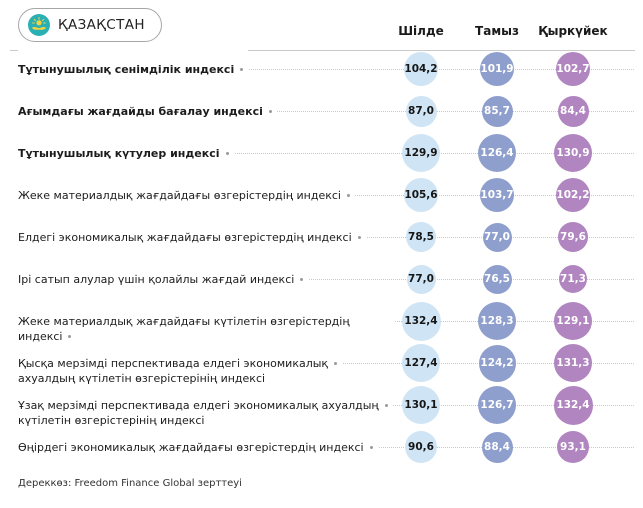  What do you see at coordinates (497, 31) in the screenshot?
I see `column-header-august: Тамыз` at bounding box center [497, 31].